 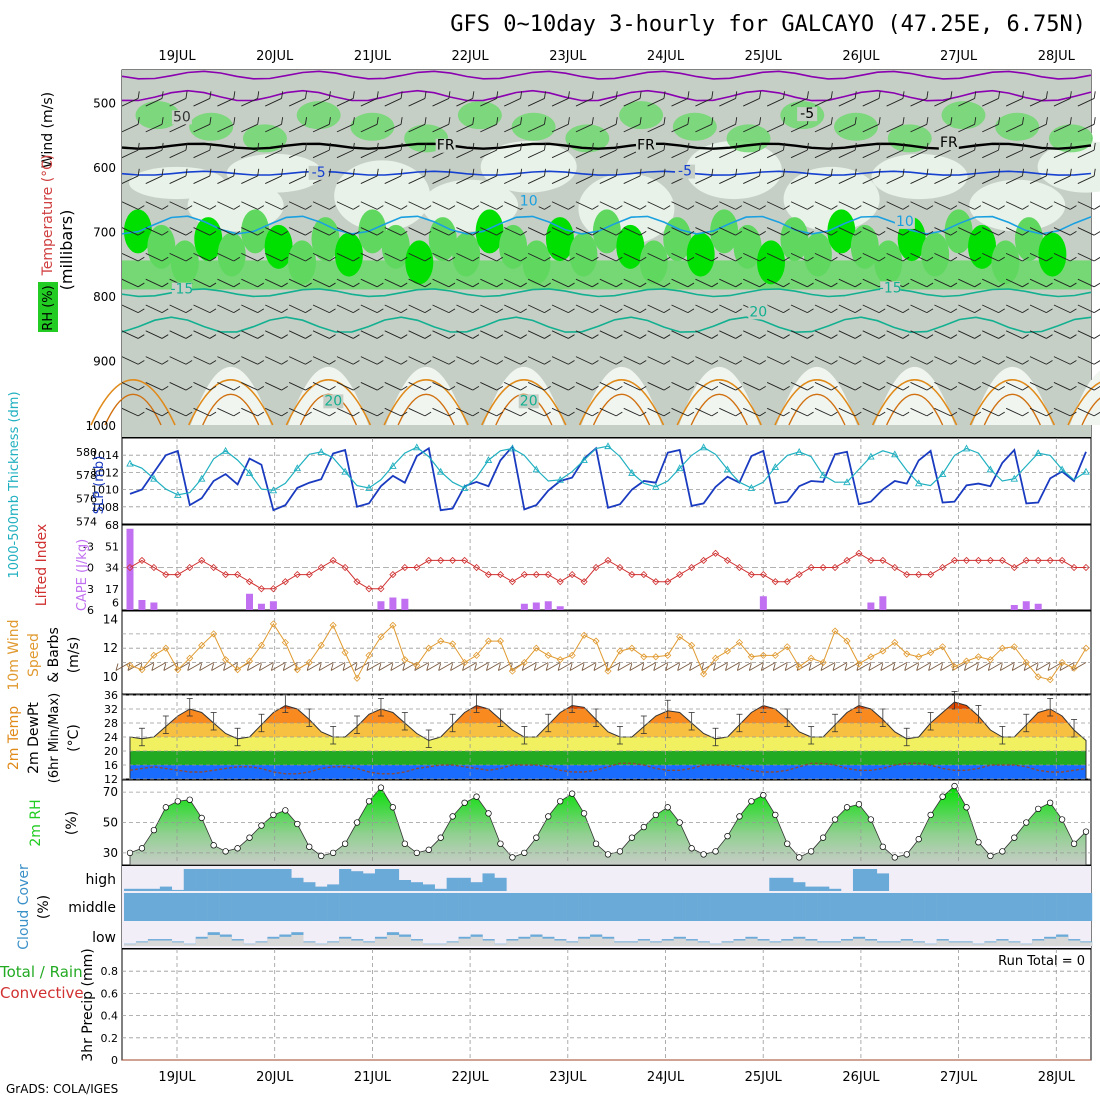 I want to click on thickness-axis-label: 1000-500mb Thickness (dm), so click(x=14, y=484).